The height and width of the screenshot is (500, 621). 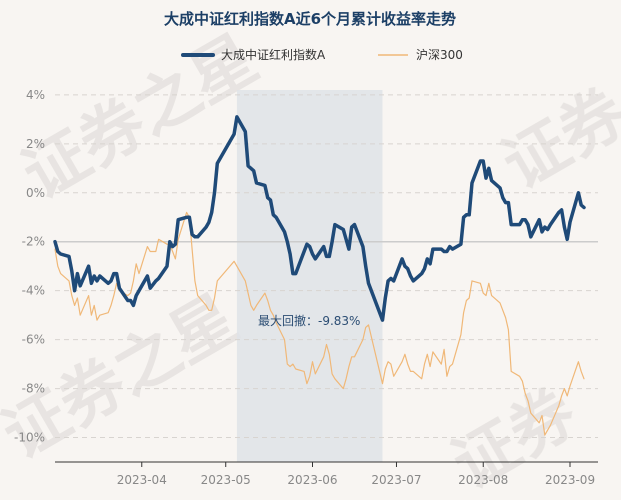 What do you see at coordinates (312, 480) in the screenshot?
I see `x-tick-label: 2023-06` at bounding box center [312, 480].